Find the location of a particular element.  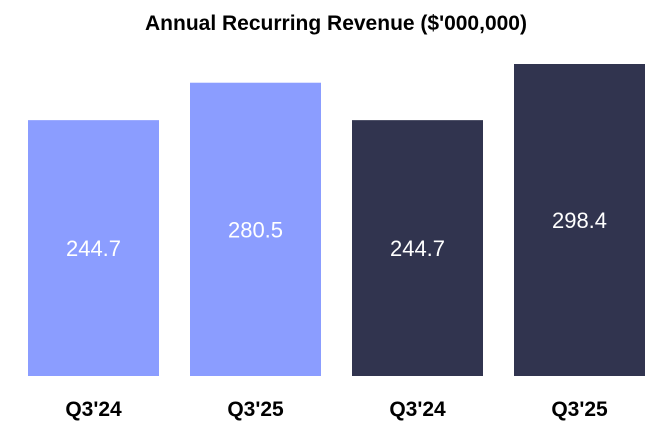

bar-value-label-1: 244.7 is located at coordinates (93, 248).